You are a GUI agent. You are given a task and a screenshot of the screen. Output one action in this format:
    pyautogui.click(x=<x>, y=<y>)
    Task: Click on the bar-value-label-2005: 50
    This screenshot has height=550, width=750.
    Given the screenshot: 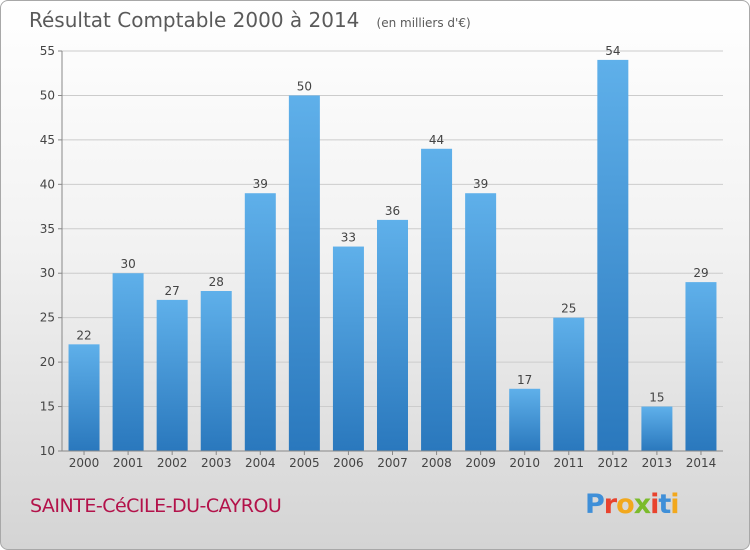 What is the action you would take?
    pyautogui.click(x=304, y=86)
    